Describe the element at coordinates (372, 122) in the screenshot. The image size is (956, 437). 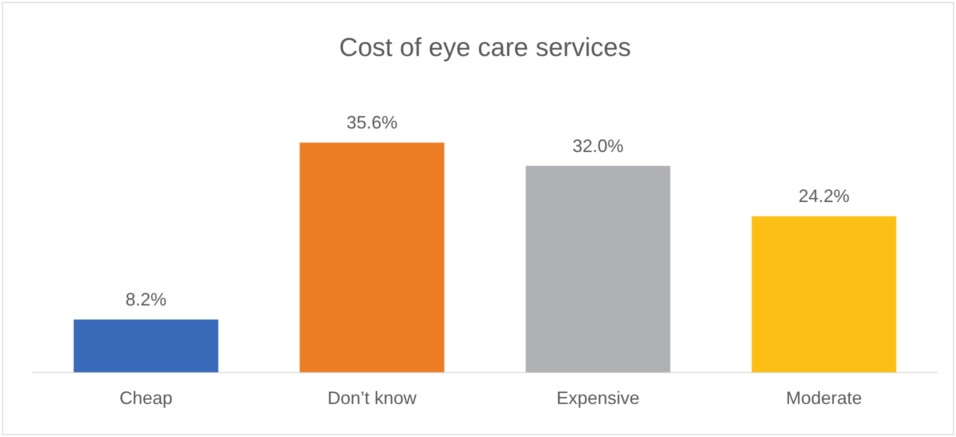
I see `data-label: 35.6%` at that location.